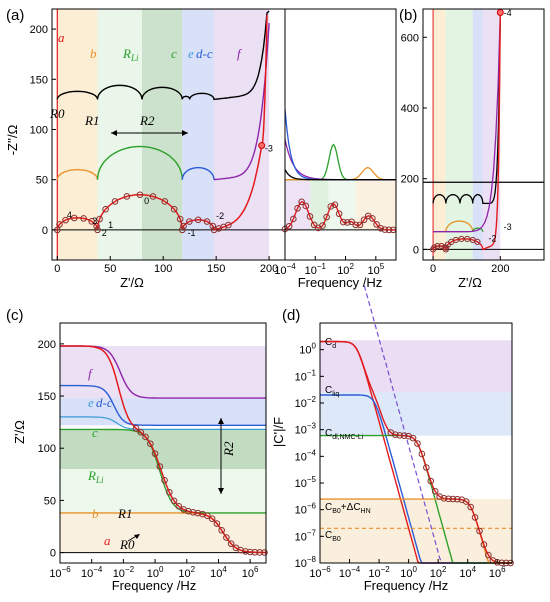  Describe the element at coordinates (330, 343) in the screenshot. I see `cd-label: Cd` at that location.